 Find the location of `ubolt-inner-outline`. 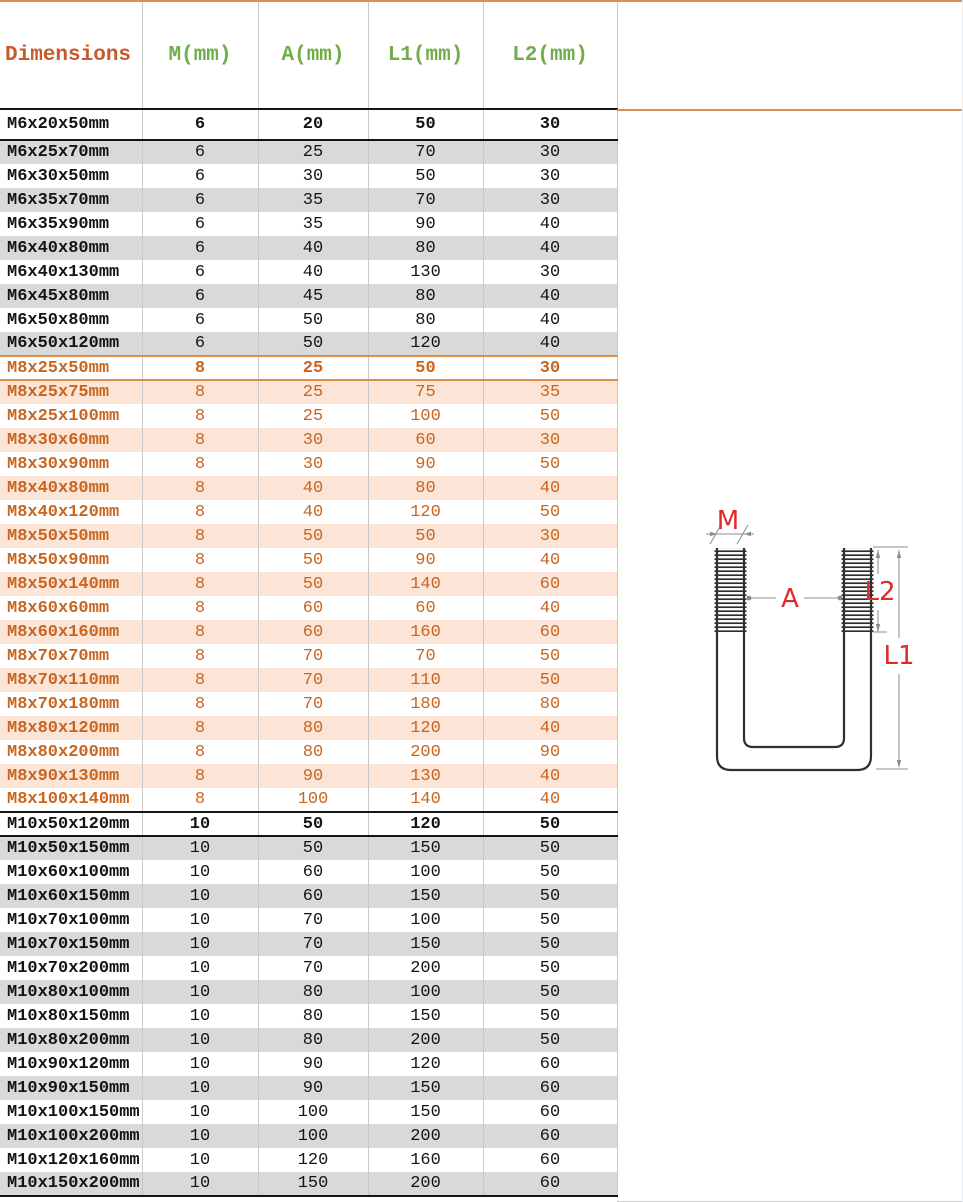

ubolt-inner-outline is located at coordinates (794, 648).